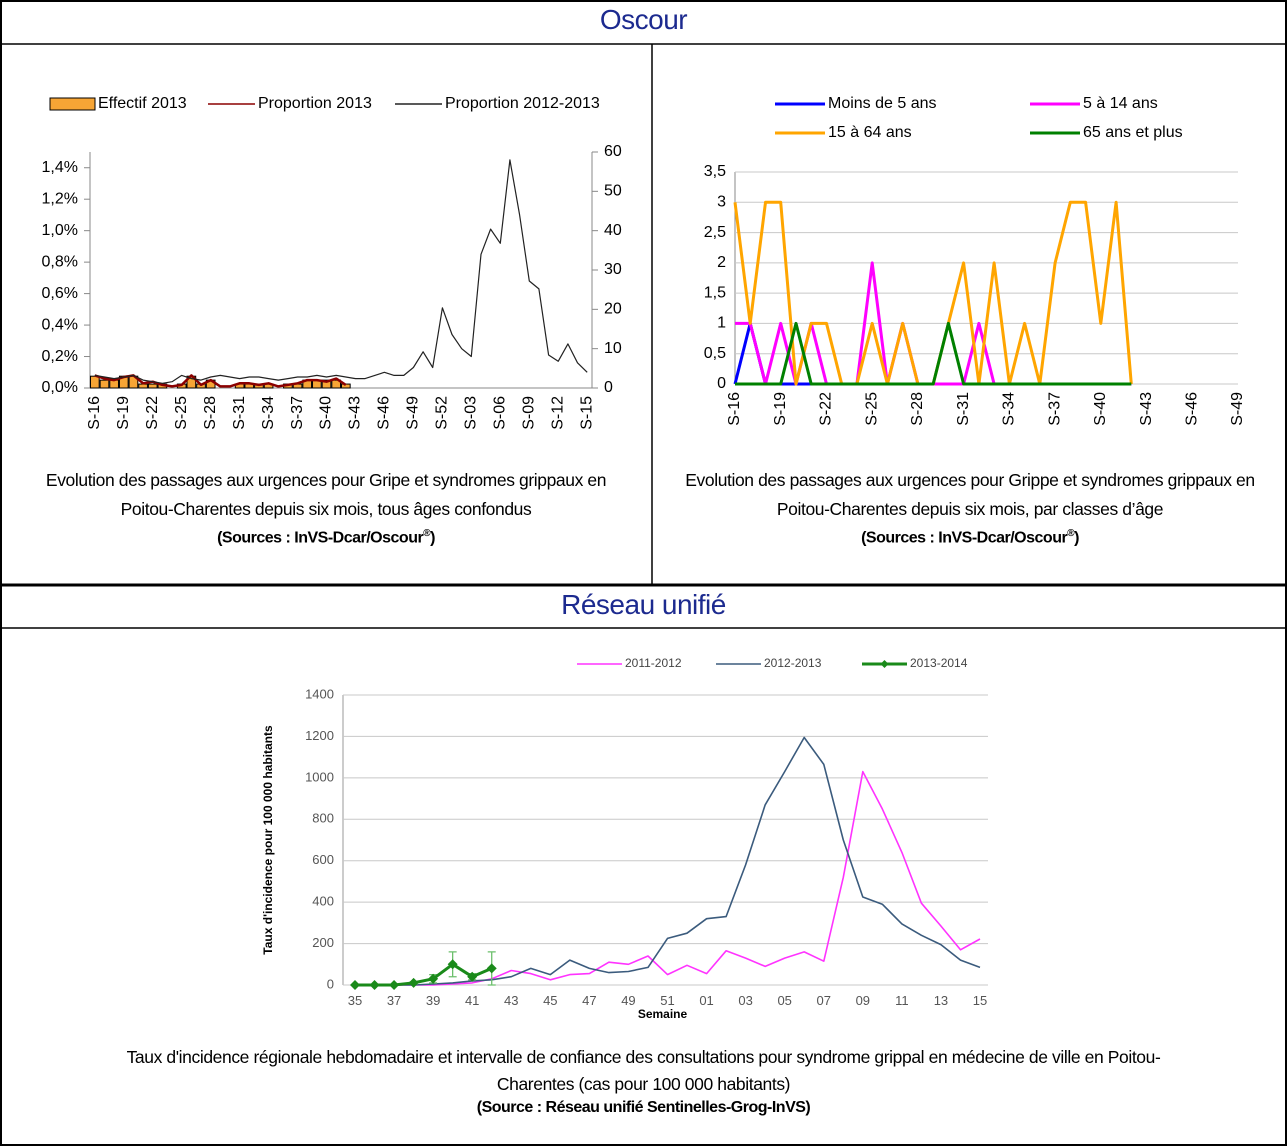 This screenshot has width=1287, height=1146. I want to click on y-tick-label: 0,6%, so click(60, 293).